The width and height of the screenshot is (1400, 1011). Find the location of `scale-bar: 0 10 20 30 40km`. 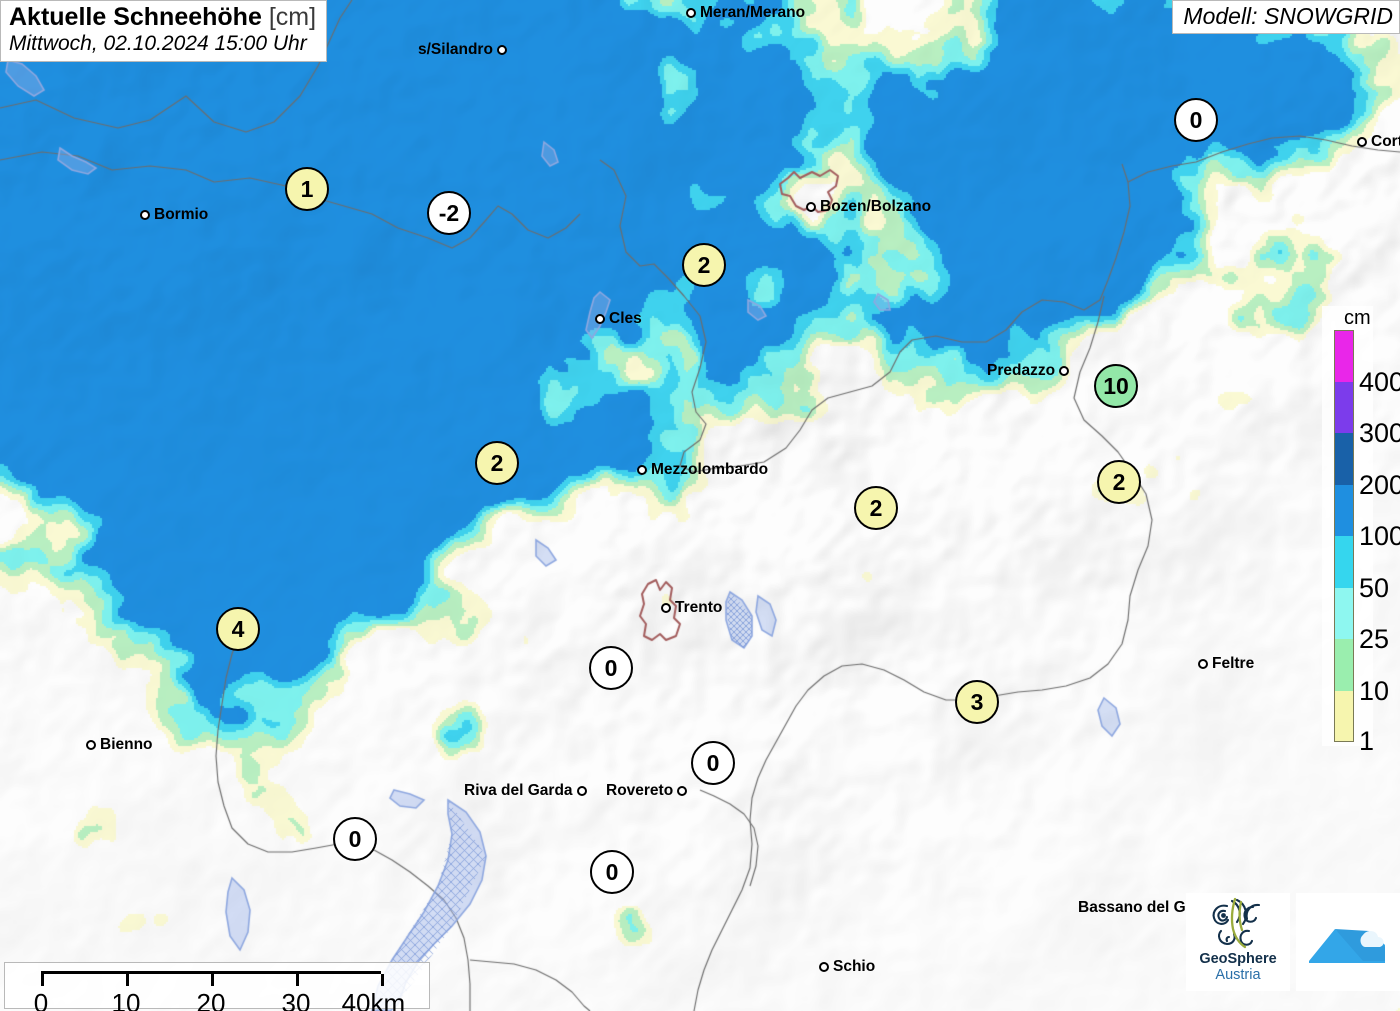

scale-bar: 0 10 20 30 40km is located at coordinates (217, 986).